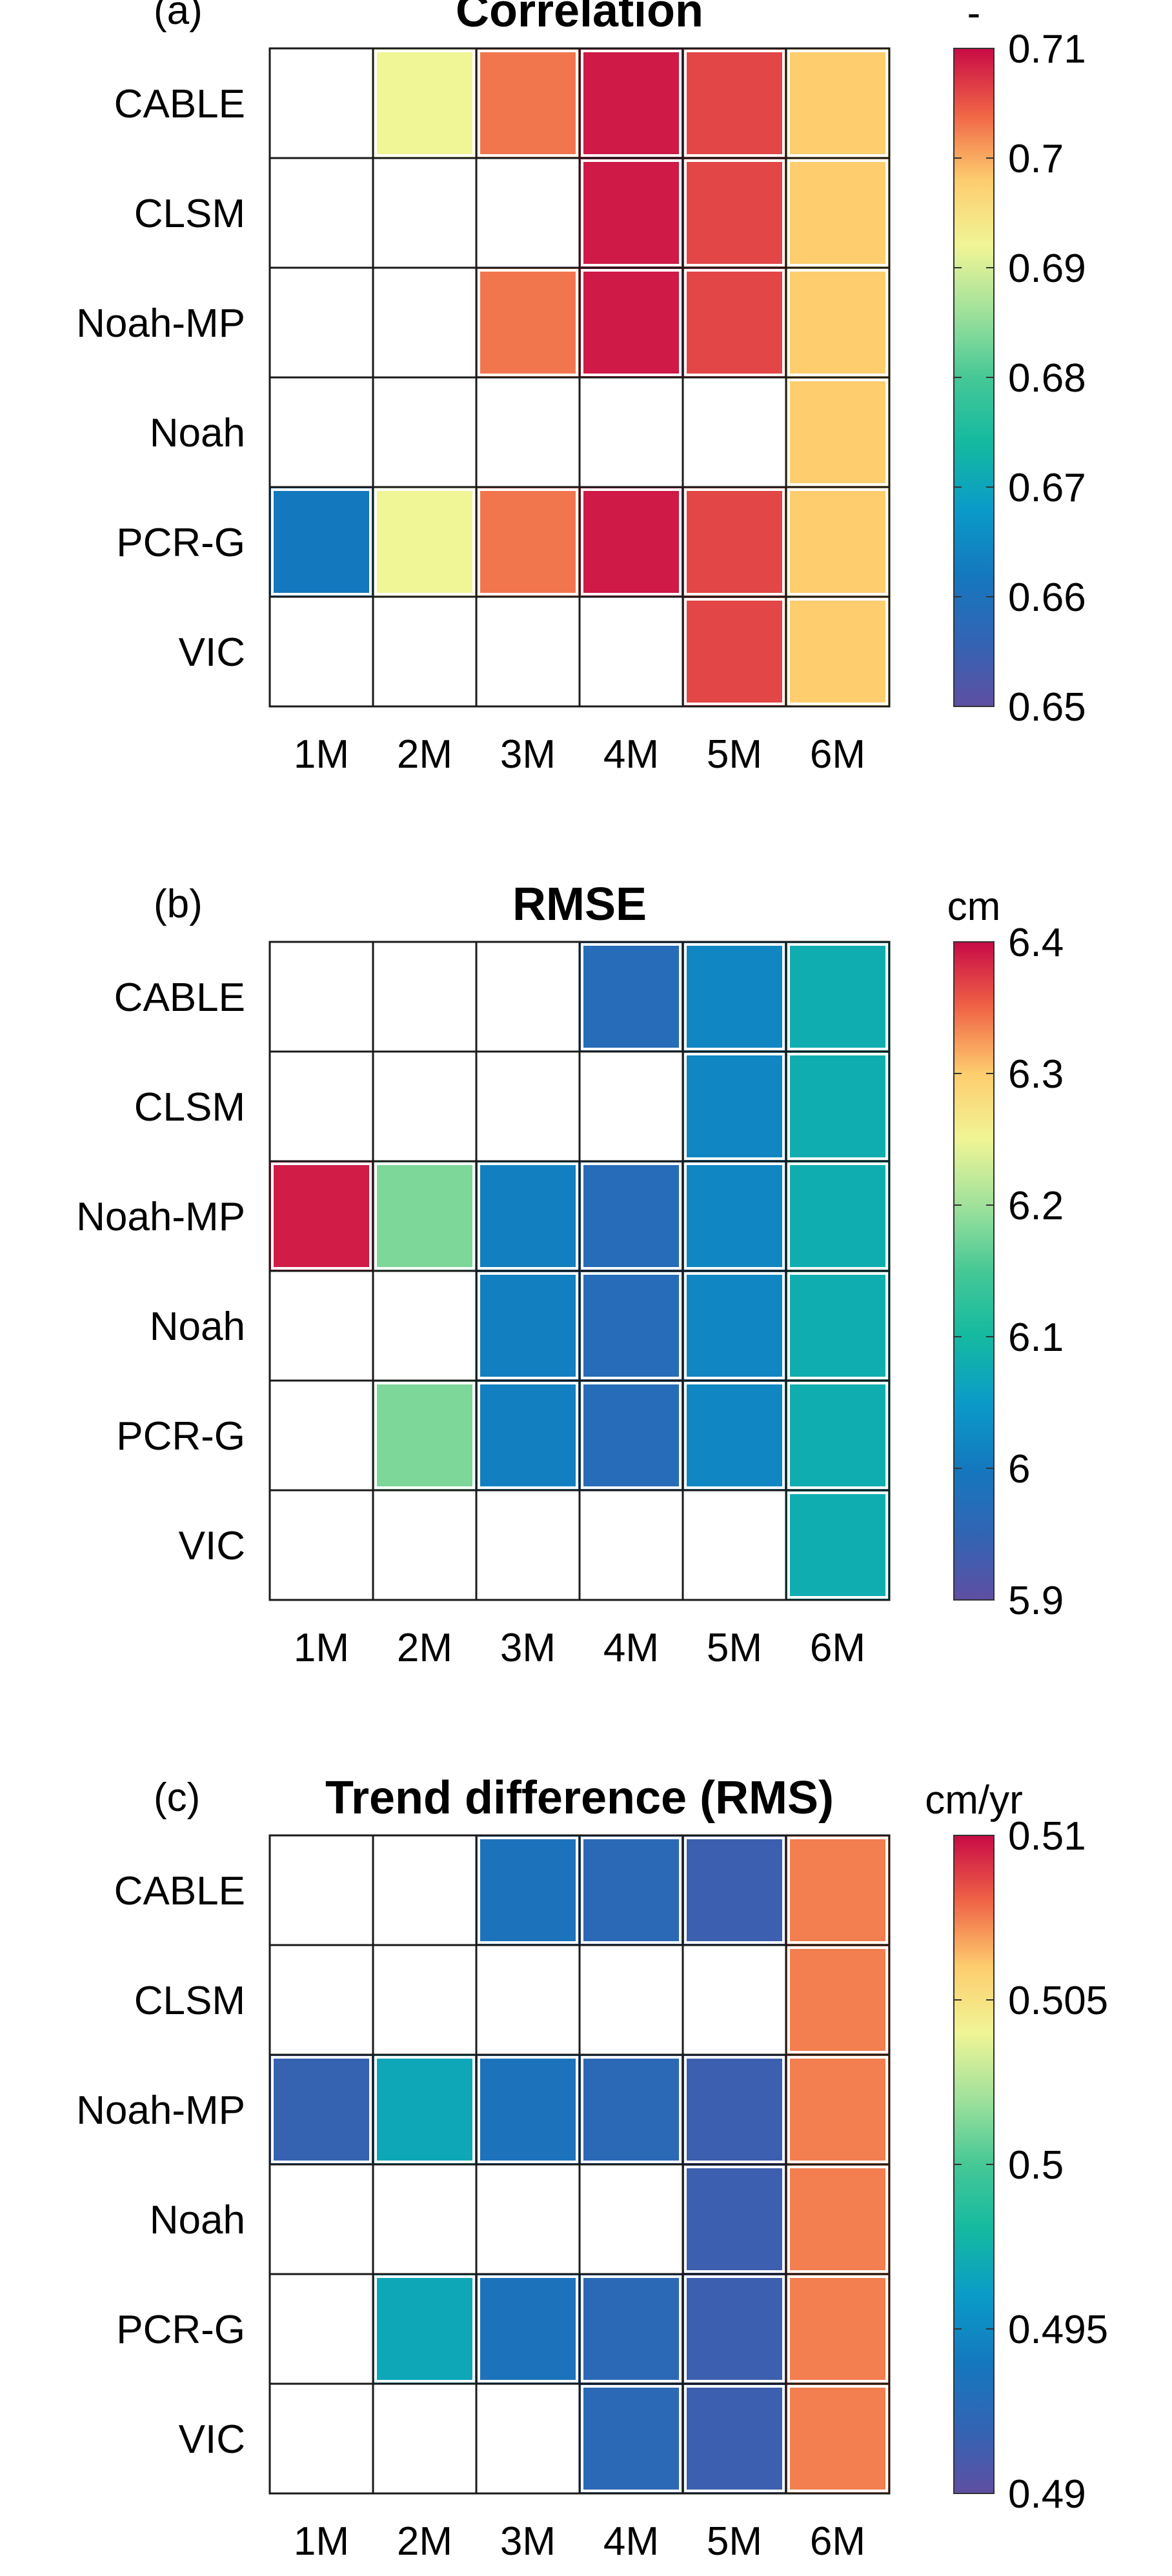  I want to click on x-tick-label: 4M, so click(631, 2541).